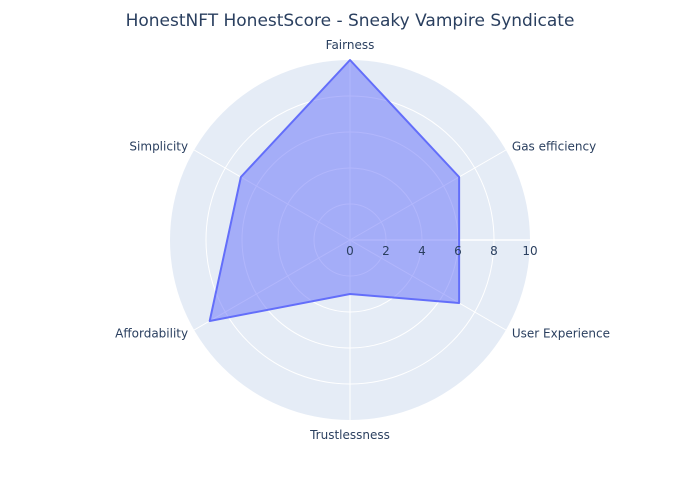 This screenshot has height=500, width=700. What do you see at coordinates (349, 435) in the screenshot?
I see `axis-label-trustlessness: Trustlessness` at bounding box center [349, 435].